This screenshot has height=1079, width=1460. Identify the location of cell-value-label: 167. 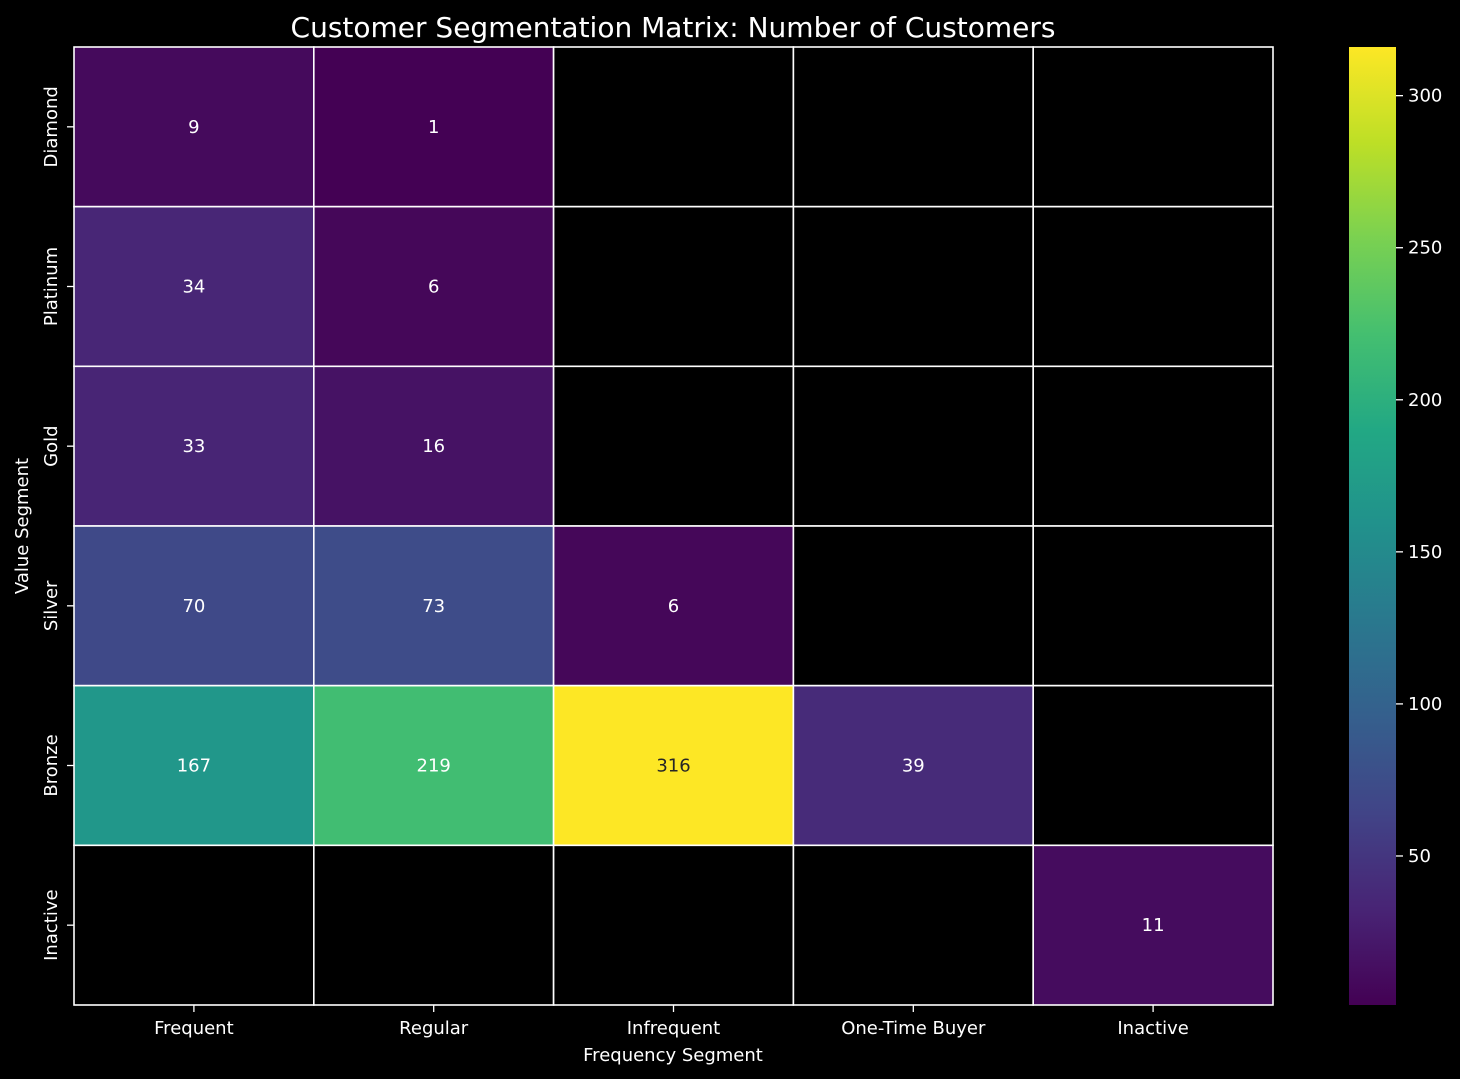
(194, 766).